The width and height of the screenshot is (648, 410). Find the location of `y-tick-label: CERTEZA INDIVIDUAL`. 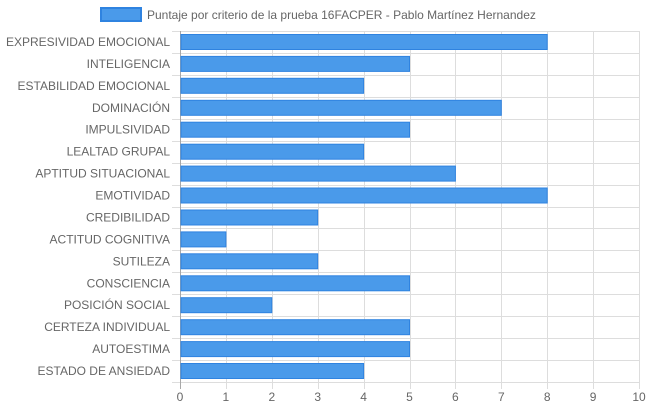

y-tick-label: CERTEZA INDIVIDUAL is located at coordinates (107, 327).